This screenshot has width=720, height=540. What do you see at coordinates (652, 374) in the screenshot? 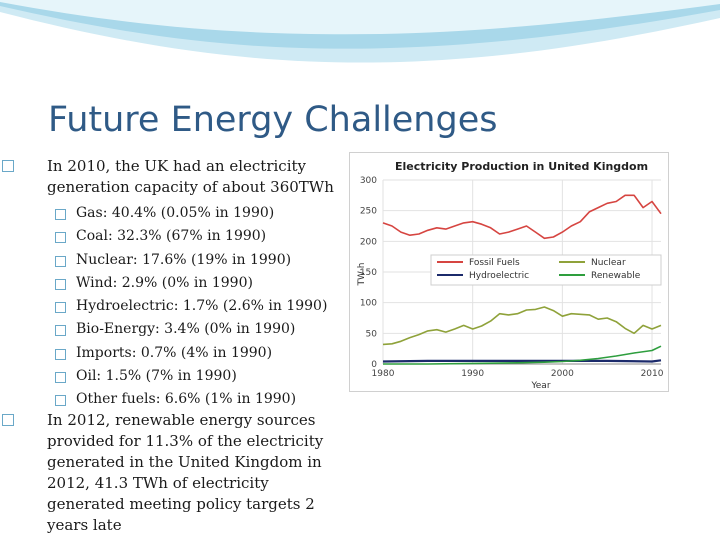
I see `x-tick-label: 2010` at bounding box center [652, 374].